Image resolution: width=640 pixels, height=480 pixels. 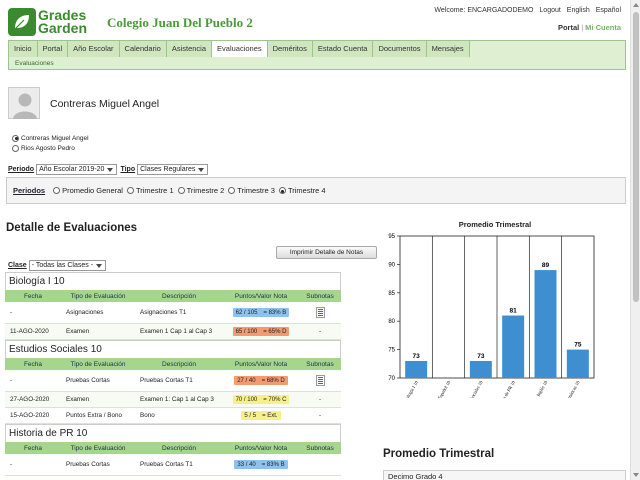 What do you see at coordinates (391, 237) in the screenshot?
I see `y-tick-label: 95` at bounding box center [391, 237].